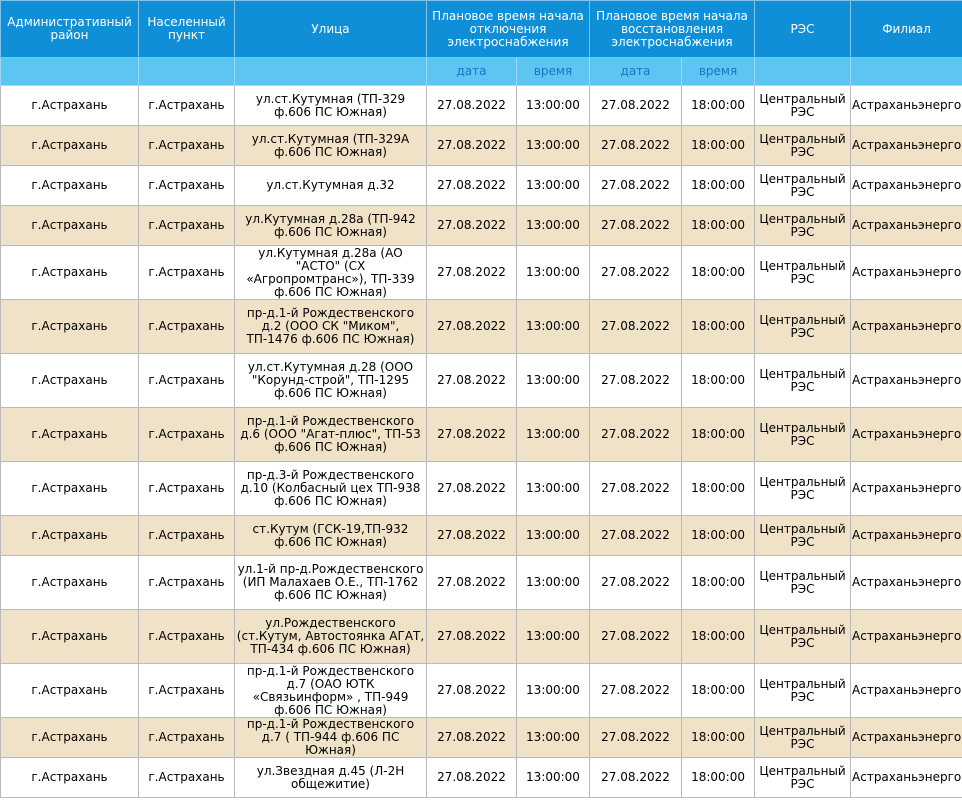 The width and height of the screenshot is (962, 803). I want to click on cell-street: ул.ст.Кутумная (ТП-329А ф.606 ПС Южная), so click(330, 145).